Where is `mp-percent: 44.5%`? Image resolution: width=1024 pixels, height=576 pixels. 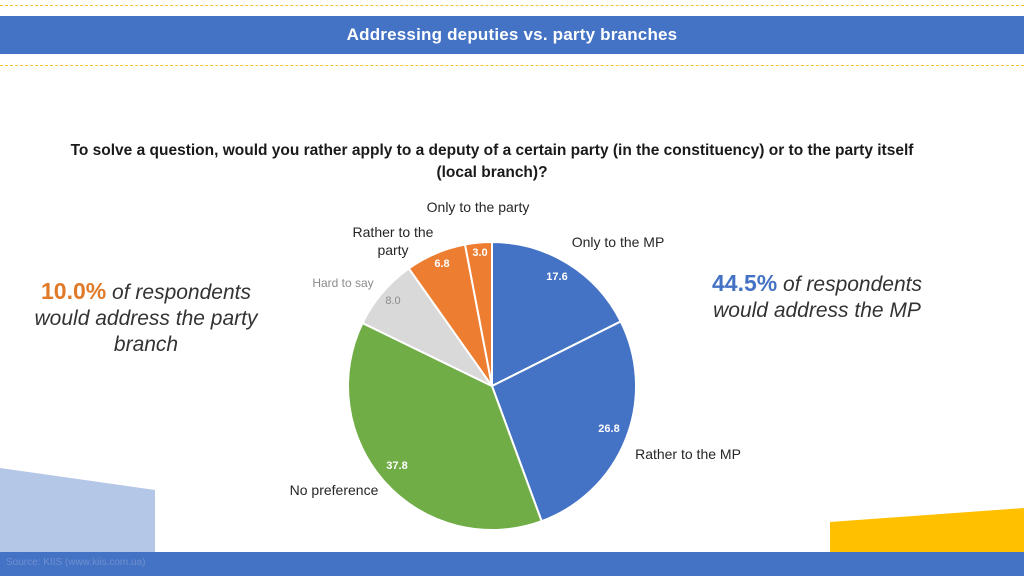 mp-percent: 44.5% is located at coordinates (745, 283).